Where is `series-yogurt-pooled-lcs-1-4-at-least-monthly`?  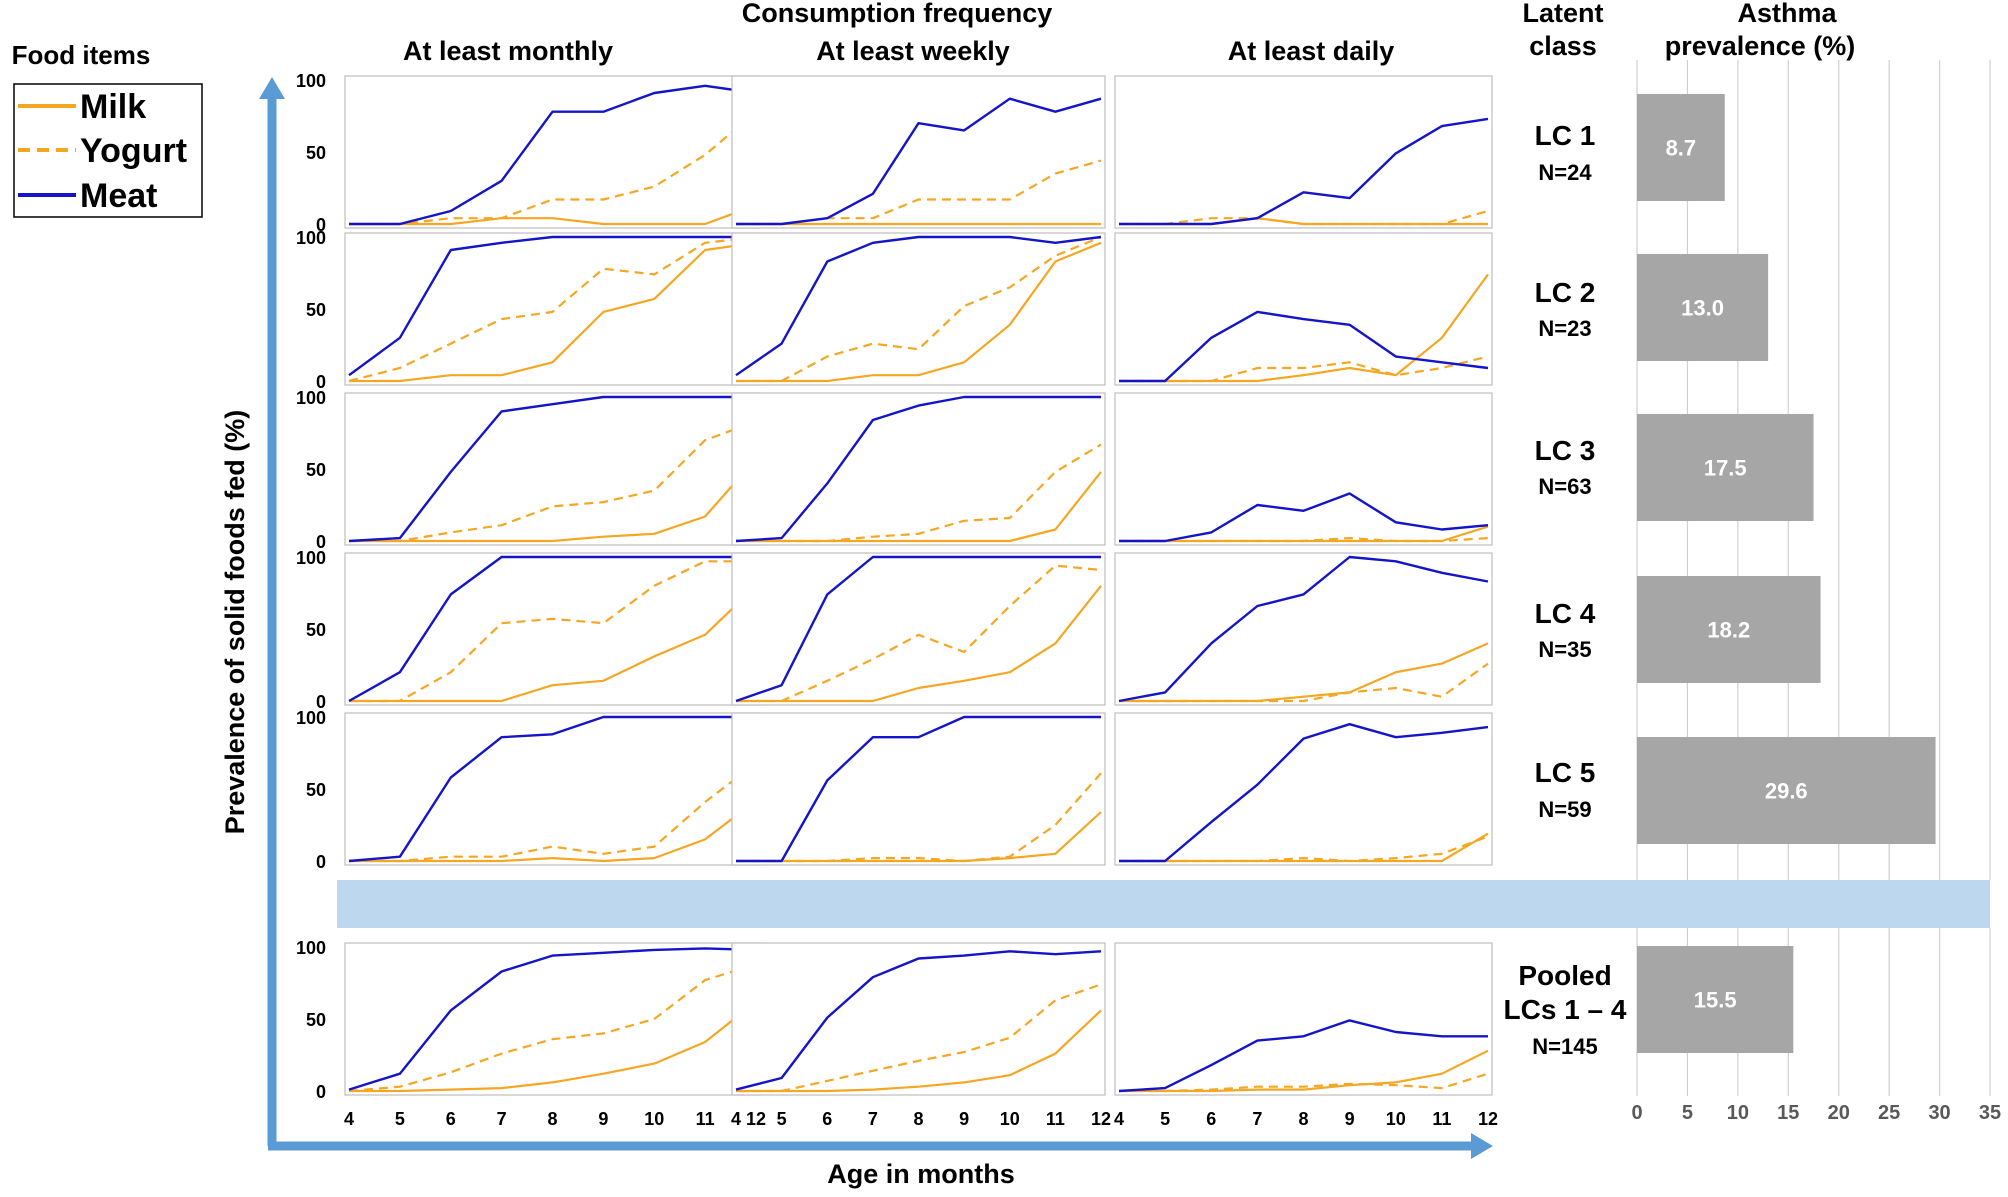 series-yogurt-pooled-lcs-1-4-at-least-monthly is located at coordinates (552, 1028).